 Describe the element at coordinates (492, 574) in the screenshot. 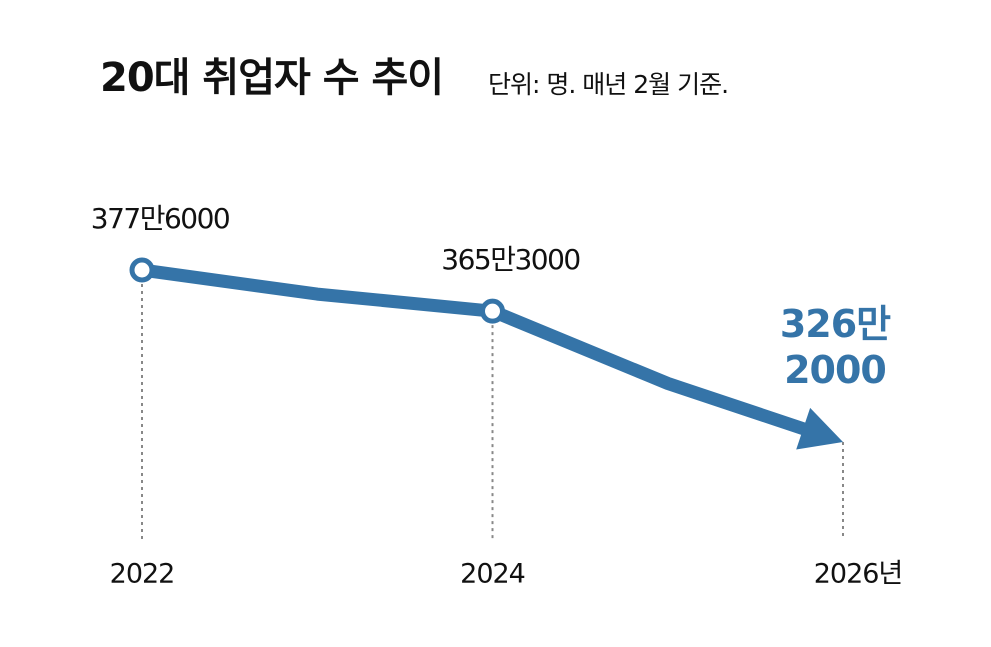

I see `x-tick-label: 2024` at that location.